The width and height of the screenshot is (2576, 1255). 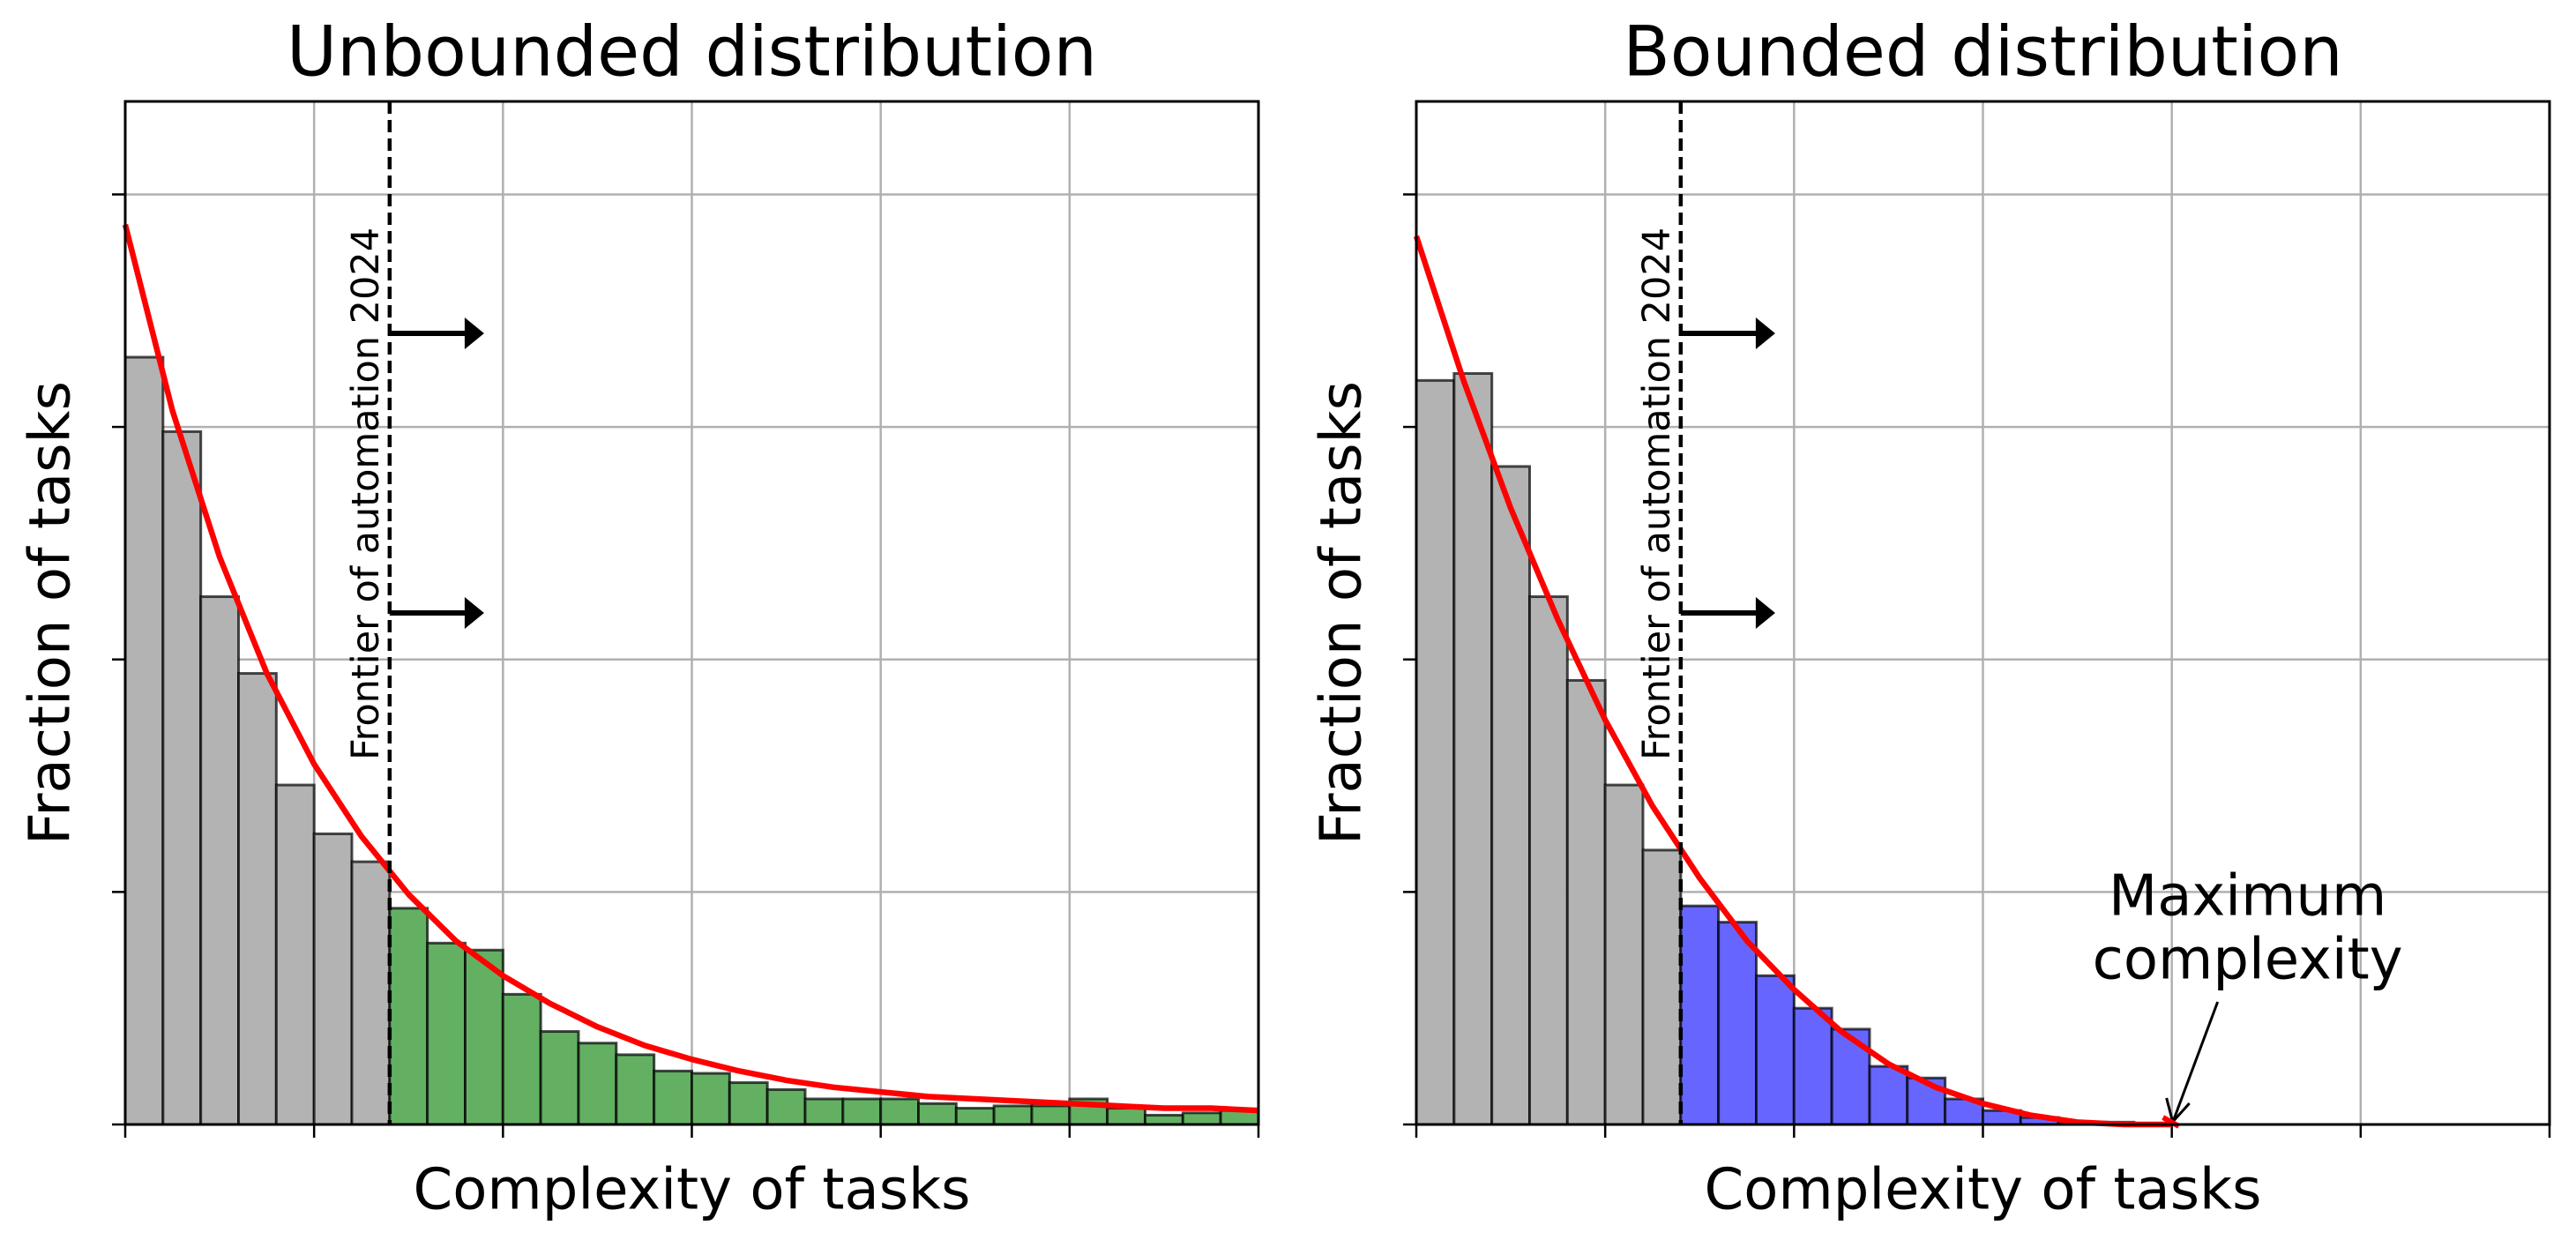 What do you see at coordinates (2248, 961) in the screenshot?
I see `annotation-text: complexity` at bounding box center [2248, 961].